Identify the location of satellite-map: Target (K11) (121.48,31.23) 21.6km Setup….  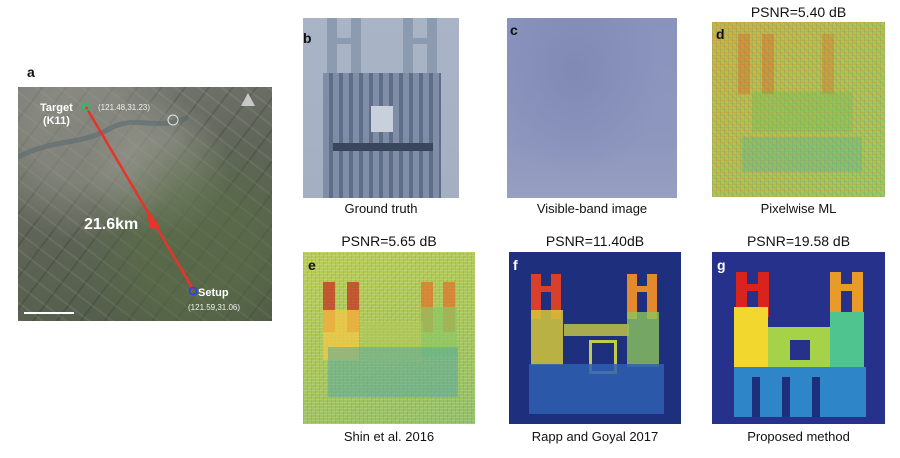
(145, 204).